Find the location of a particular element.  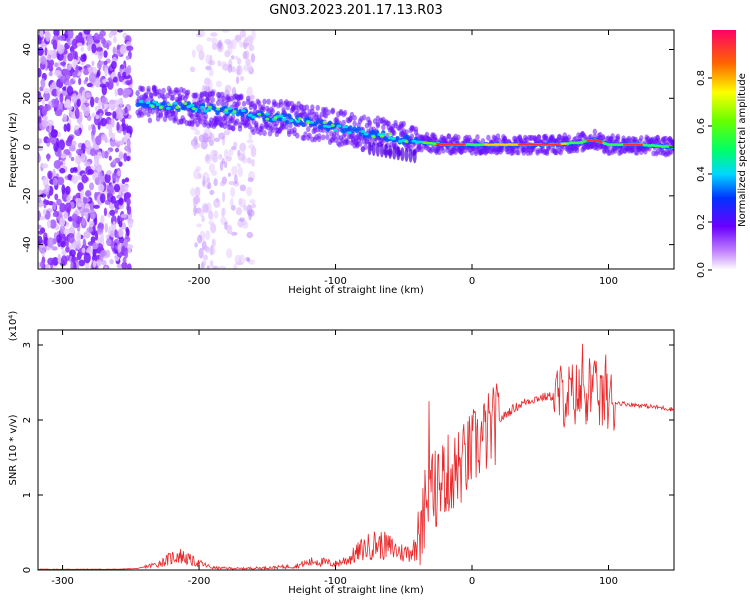

ridge-streak is located at coordinates (377, 149).